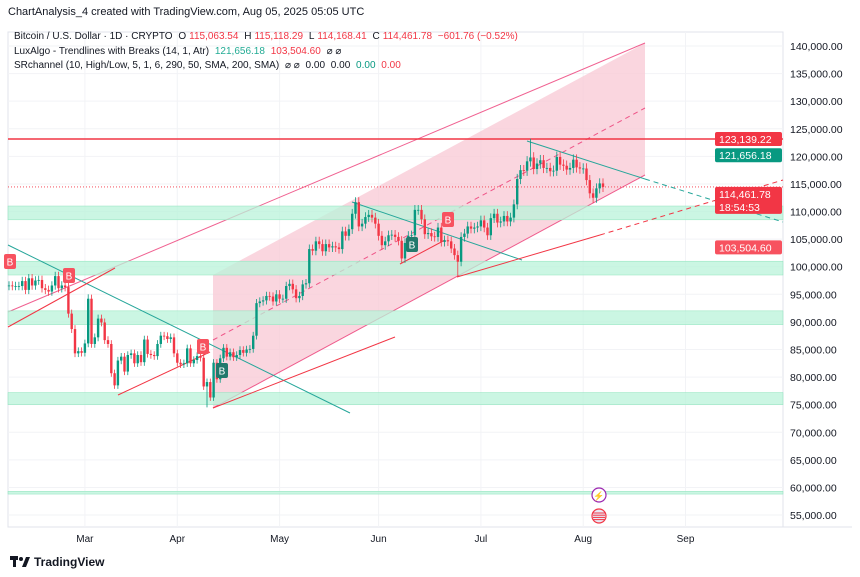 Image resolution: width=860 pixels, height=577 pixels. I want to click on y-tick-label: 90,000.00, so click(813, 323).